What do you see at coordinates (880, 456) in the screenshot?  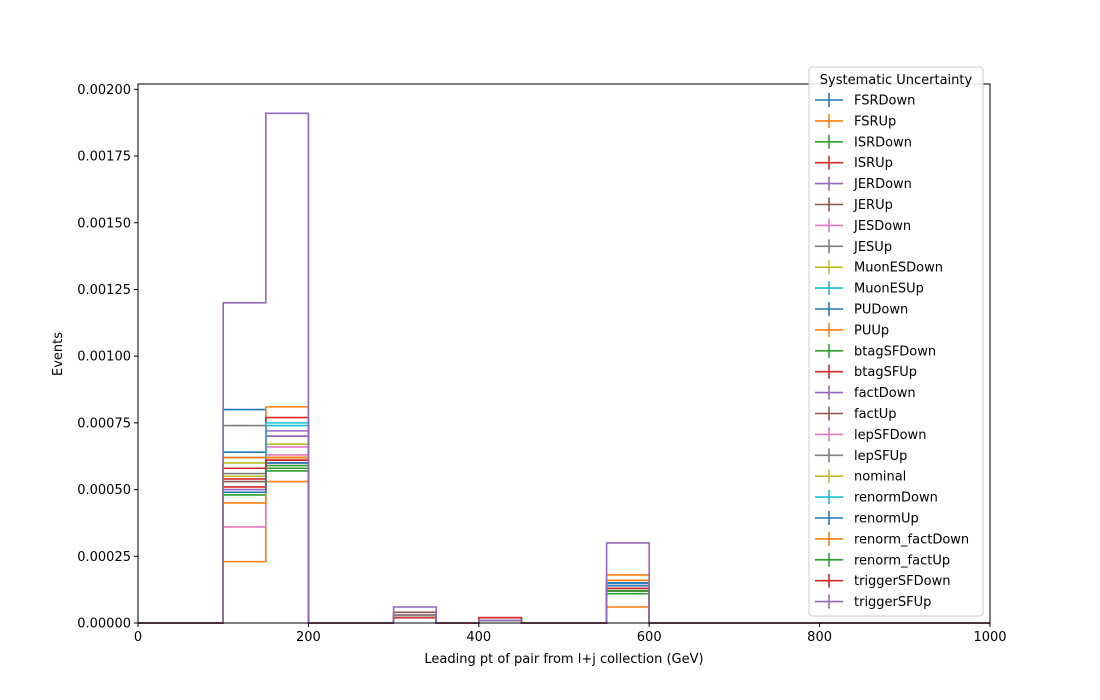 I see `legend-label: lepSFUp` at bounding box center [880, 456].